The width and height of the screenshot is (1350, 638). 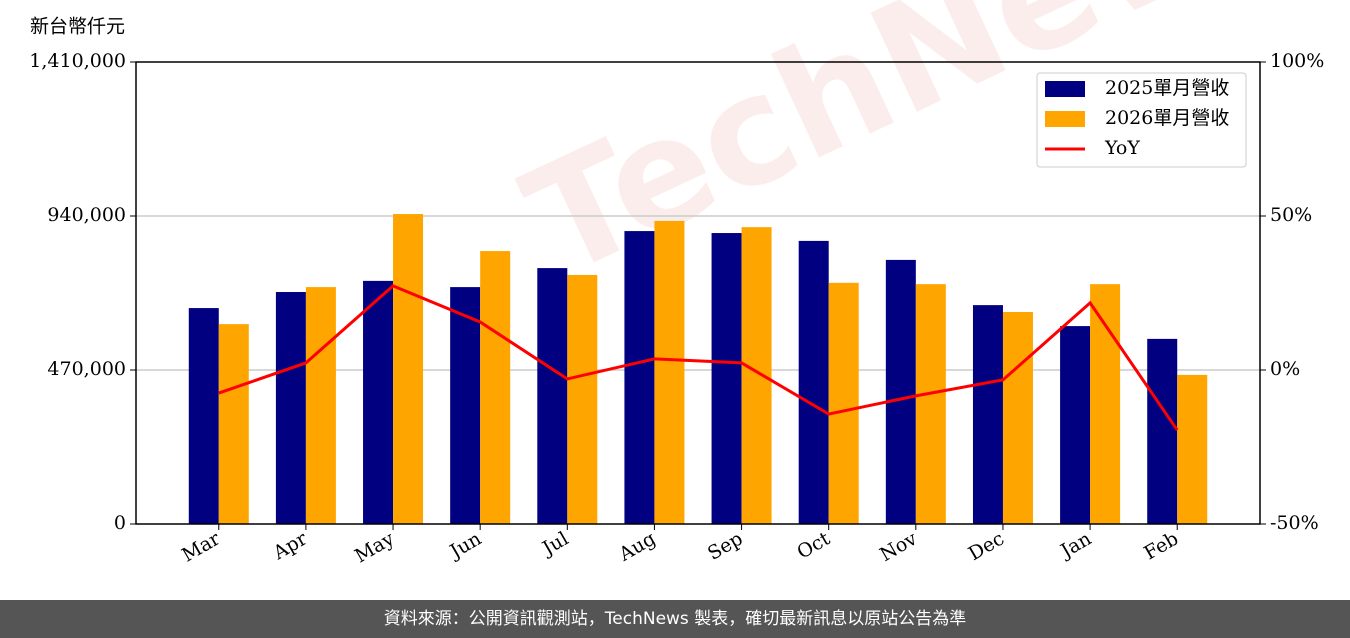 What do you see at coordinates (725, 546) in the screenshot?
I see `x-tick-label: Sep` at bounding box center [725, 546].